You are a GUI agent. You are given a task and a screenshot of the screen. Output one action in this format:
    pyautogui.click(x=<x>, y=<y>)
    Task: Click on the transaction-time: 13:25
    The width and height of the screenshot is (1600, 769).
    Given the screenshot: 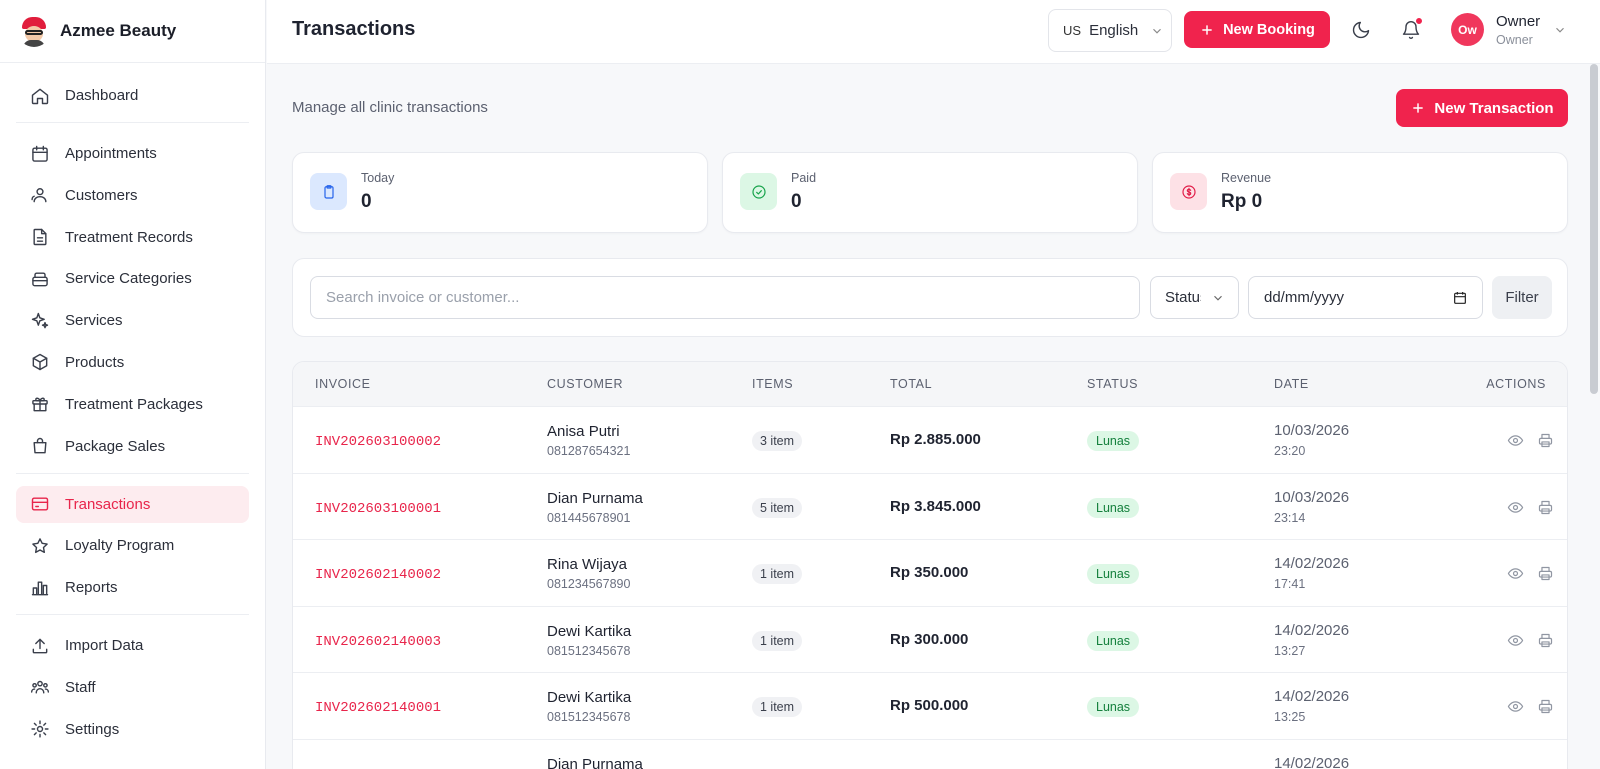 What is the action you would take?
    pyautogui.click(x=1290, y=717)
    